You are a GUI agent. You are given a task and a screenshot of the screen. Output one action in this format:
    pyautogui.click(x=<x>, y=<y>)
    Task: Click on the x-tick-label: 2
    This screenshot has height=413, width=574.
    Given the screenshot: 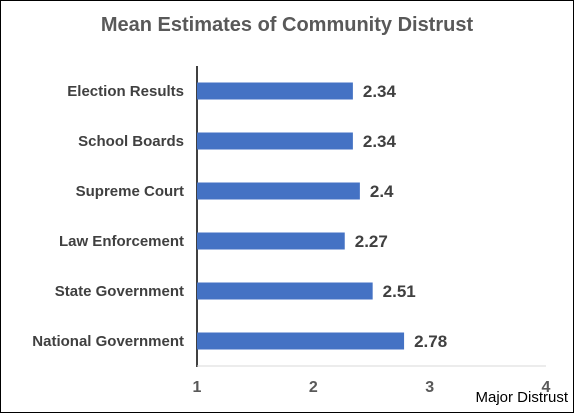 What is the action you would take?
    pyautogui.click(x=313, y=387)
    